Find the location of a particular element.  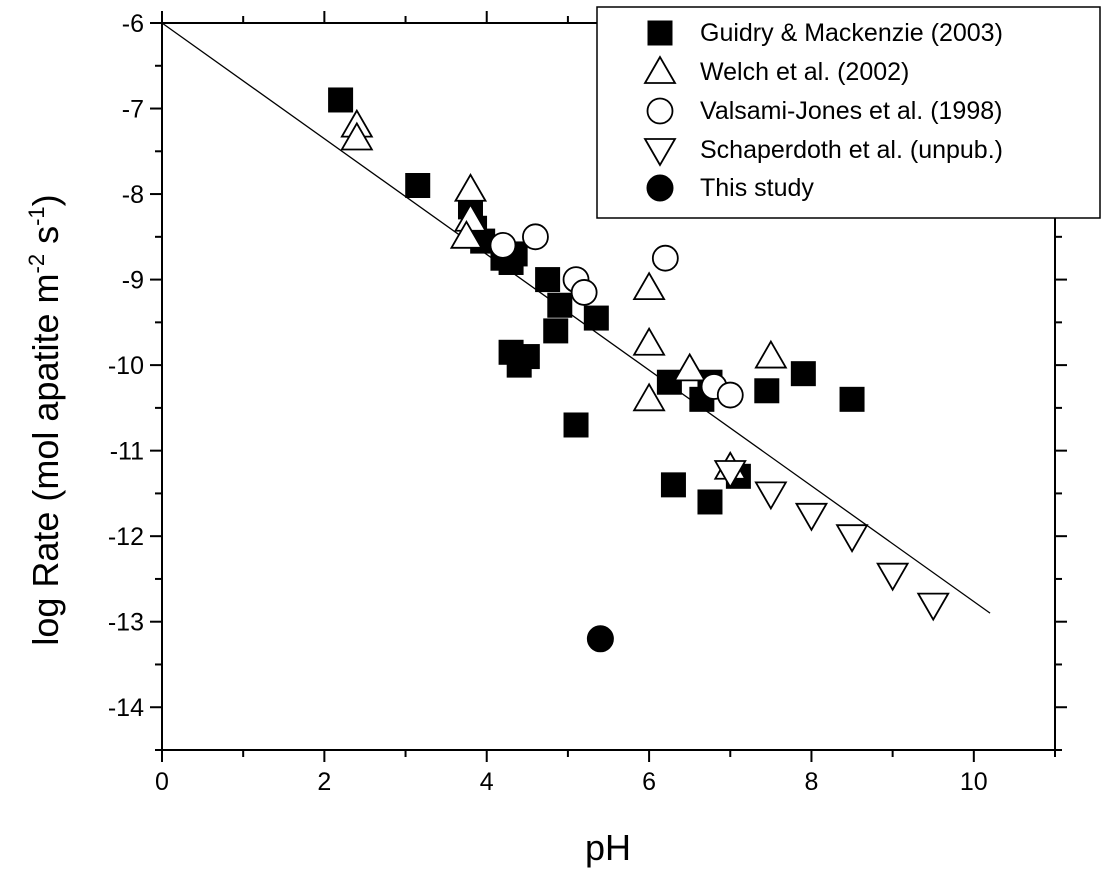

legend-marker-valsami is located at coordinates (660, 111).